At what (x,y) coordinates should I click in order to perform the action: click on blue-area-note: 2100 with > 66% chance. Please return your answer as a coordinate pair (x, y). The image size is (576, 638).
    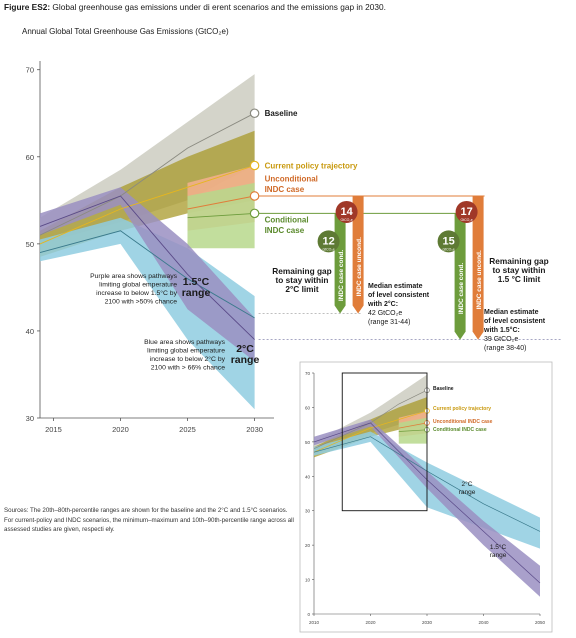
    Looking at the image, I should click on (188, 368).